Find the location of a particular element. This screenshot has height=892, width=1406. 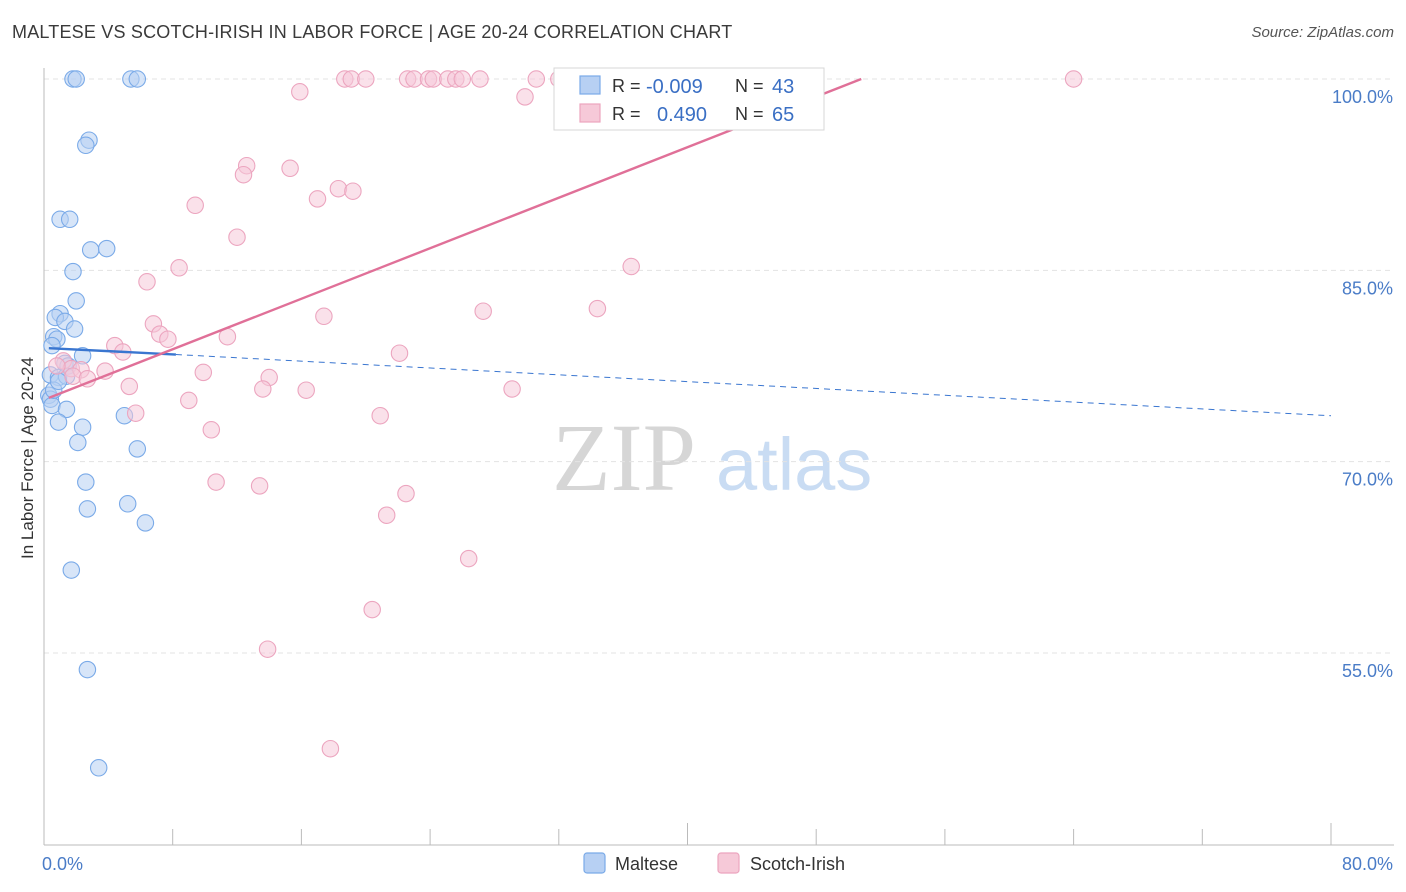

y-tick-label-1: 85.0% is located at coordinates (1367, 288).